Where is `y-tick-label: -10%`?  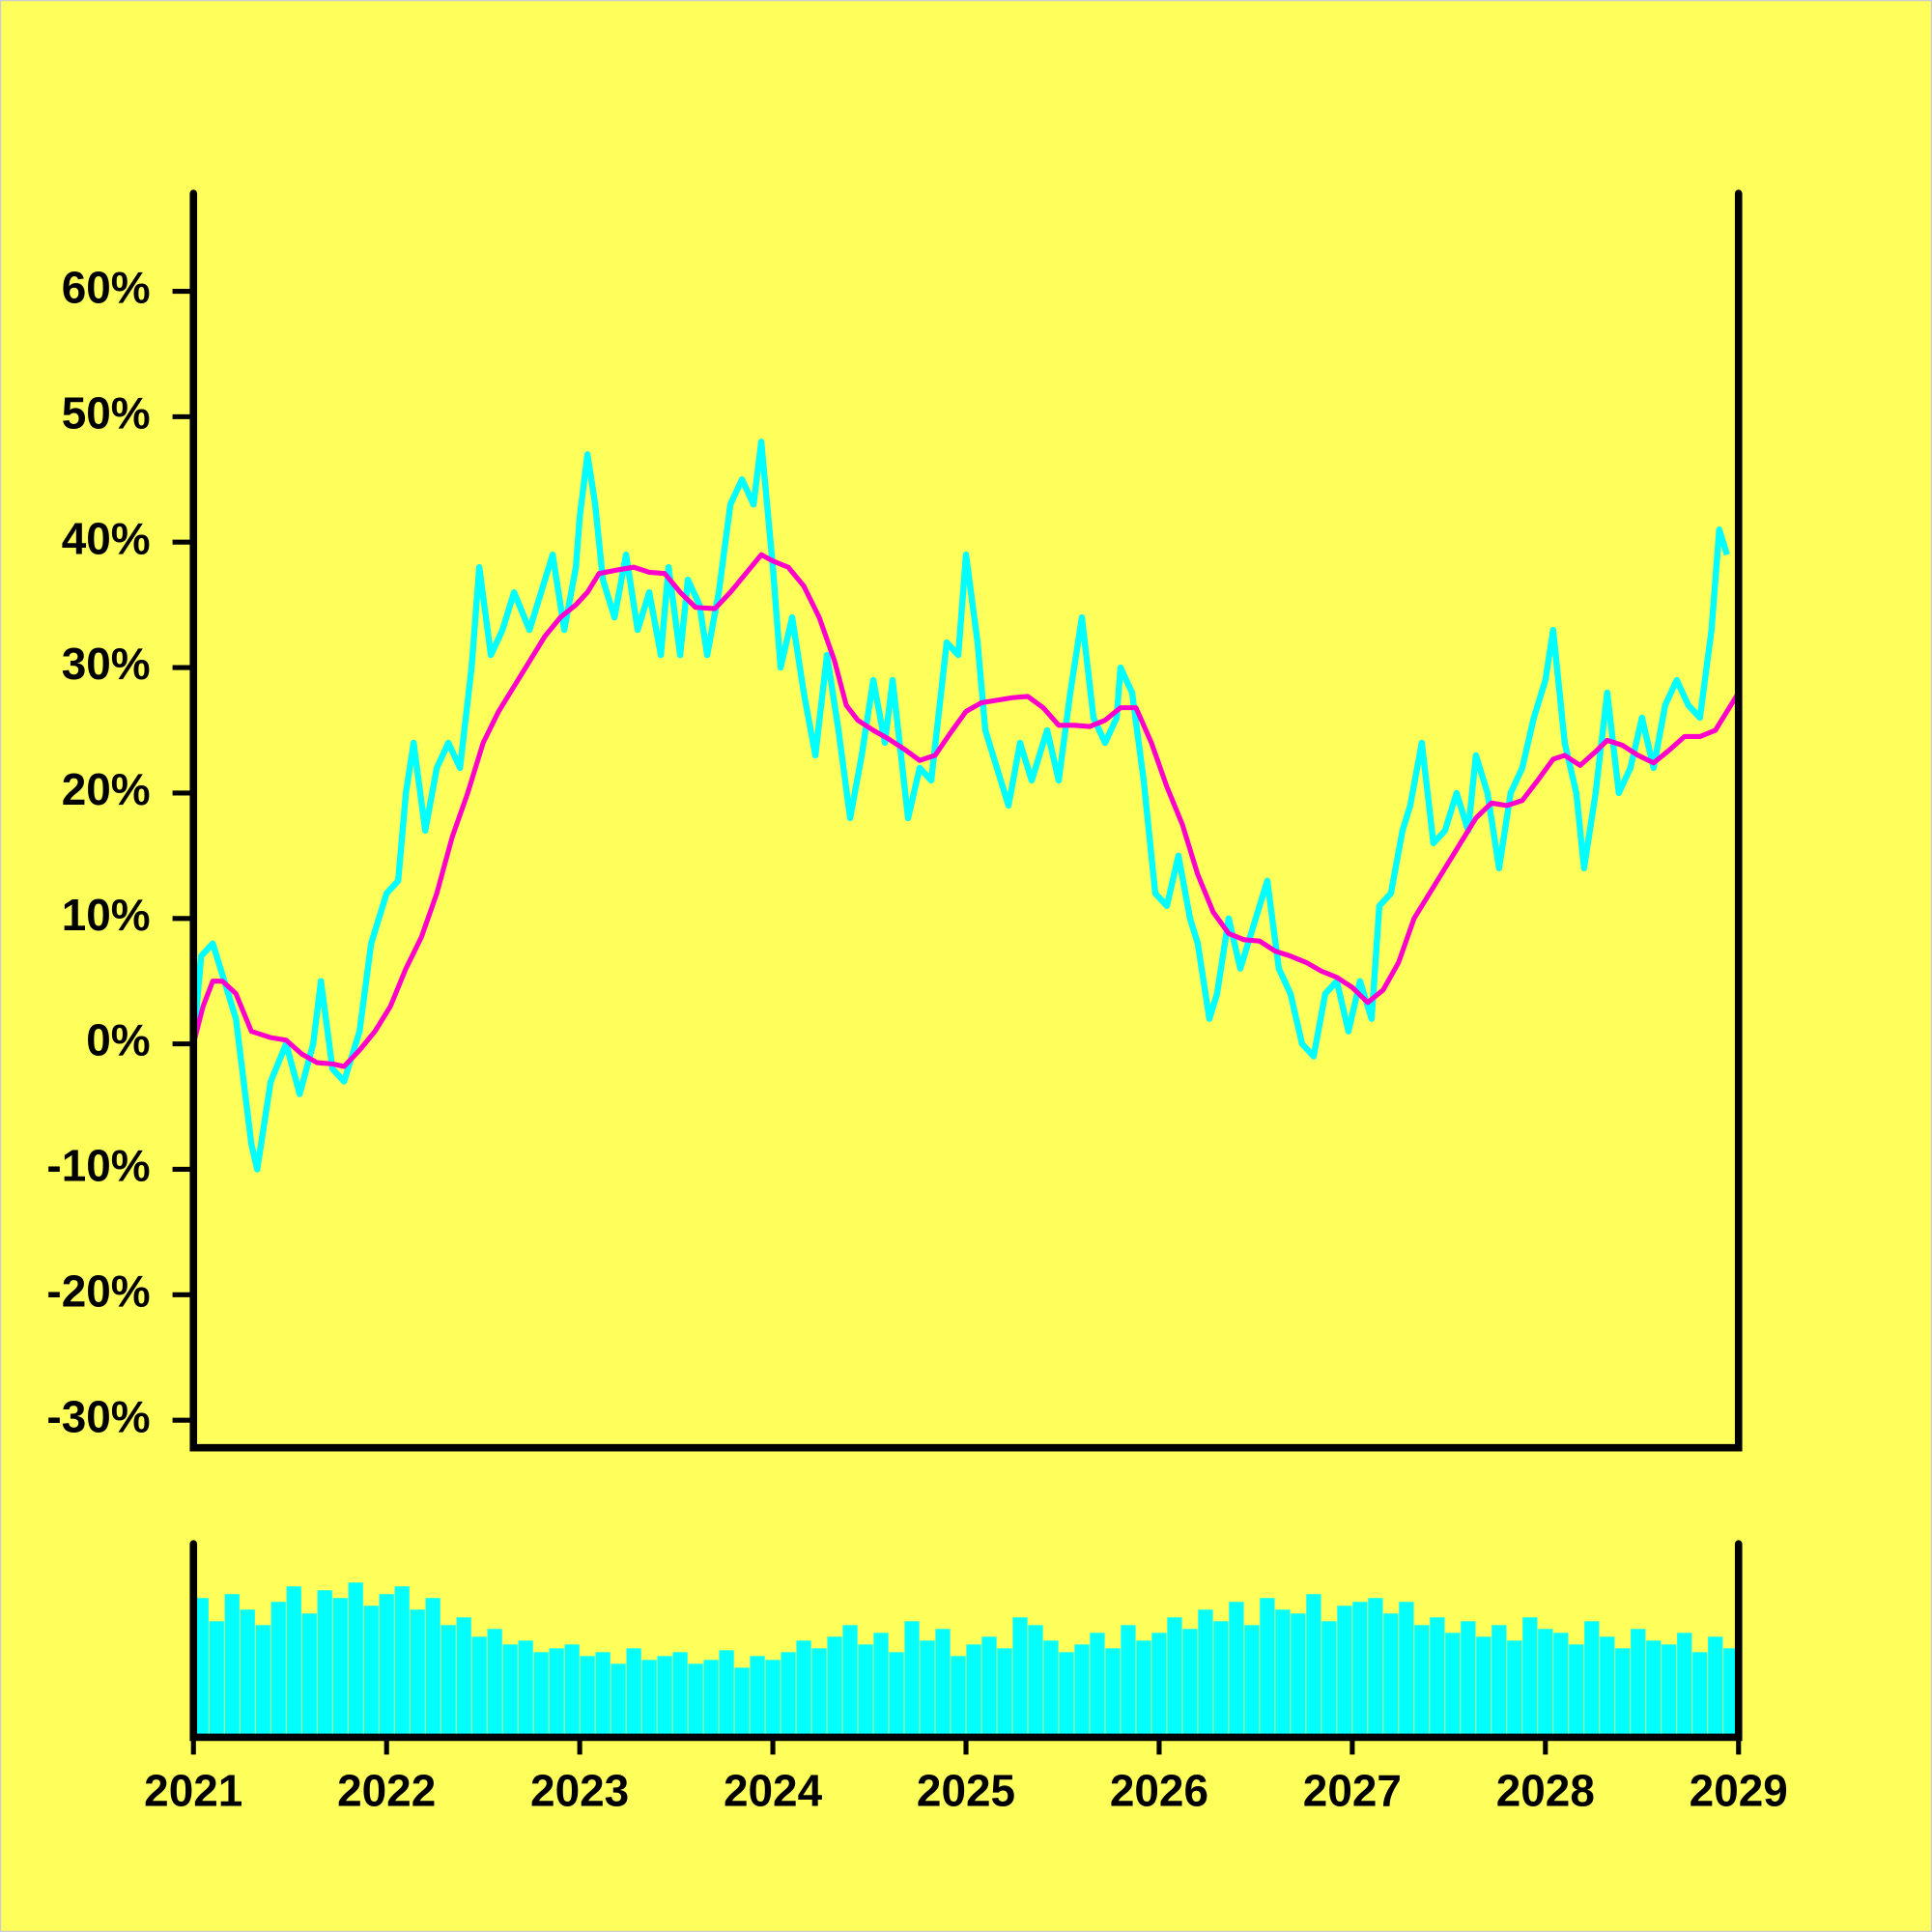 y-tick-label: -10% is located at coordinates (98, 1166).